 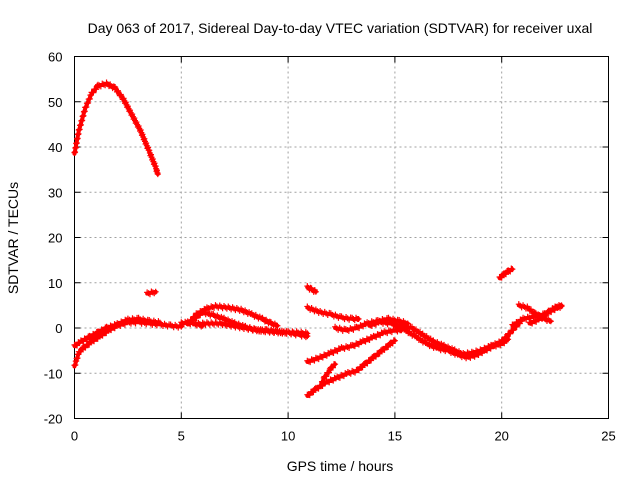 I want to click on series-arc-mid-d, so click(x=251, y=328).